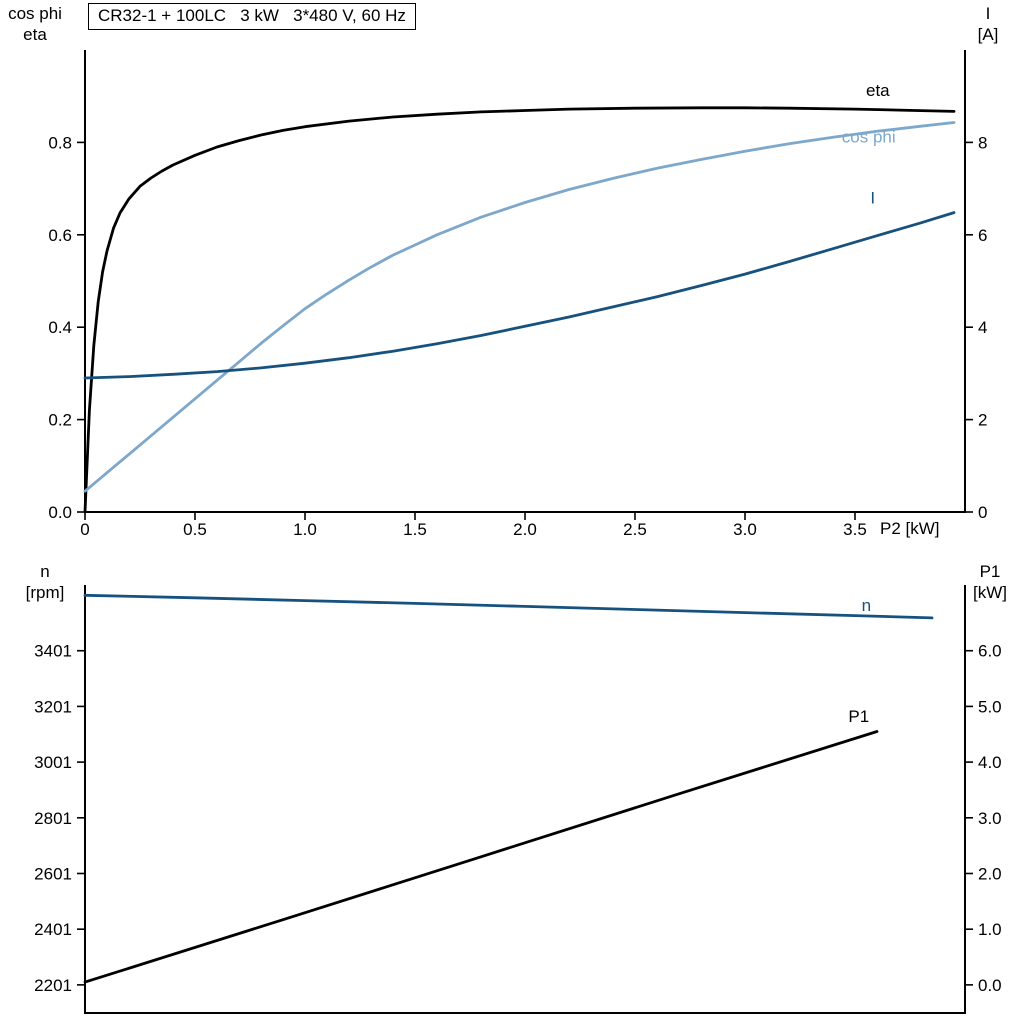  Describe the element at coordinates (45, 592) in the screenshot. I see `axis-header-speed-unit: [rpm]` at that location.